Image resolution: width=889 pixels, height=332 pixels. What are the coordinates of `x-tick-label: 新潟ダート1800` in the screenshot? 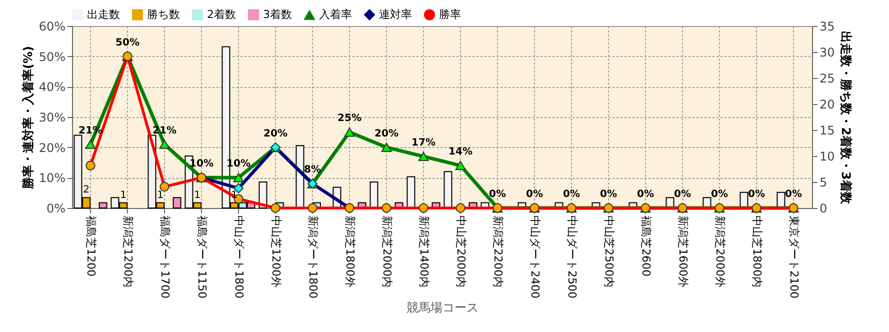 It's located at (313, 257).